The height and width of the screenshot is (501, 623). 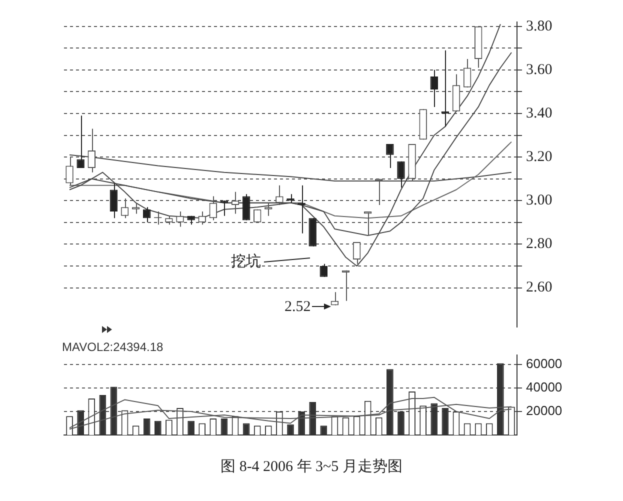 What do you see at coordinates (312, 467) in the screenshot?
I see `caption: 图 8-4 2006 年 3~5 月走势图` at bounding box center [312, 467].